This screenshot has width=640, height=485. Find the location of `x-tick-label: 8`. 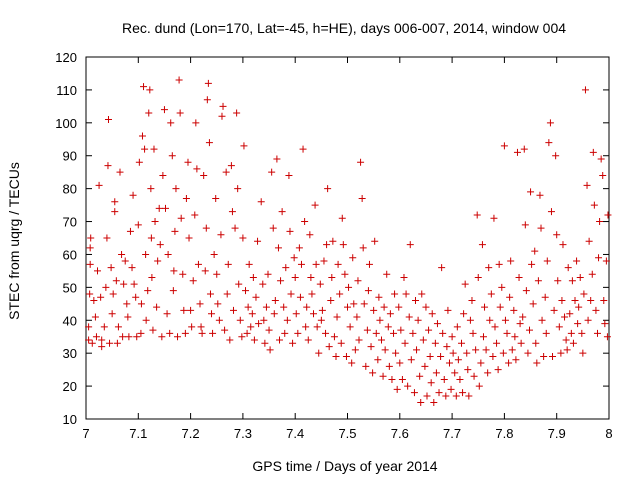

x-tick-label: 8 is located at coordinates (608, 433).